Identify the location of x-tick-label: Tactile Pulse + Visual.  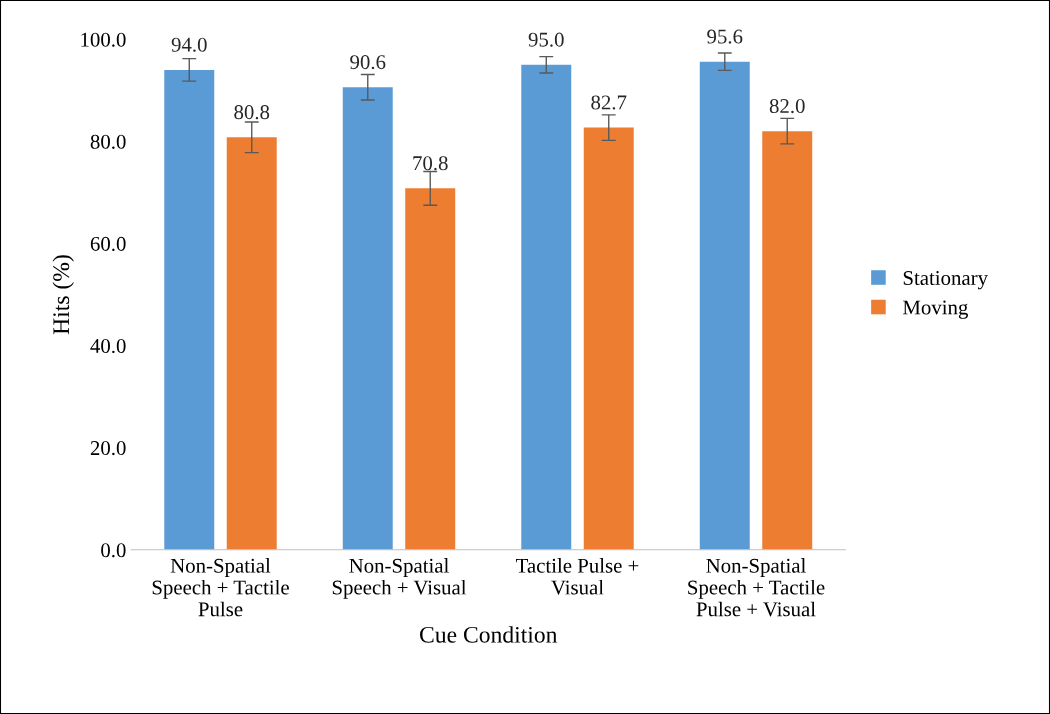
(577, 576).